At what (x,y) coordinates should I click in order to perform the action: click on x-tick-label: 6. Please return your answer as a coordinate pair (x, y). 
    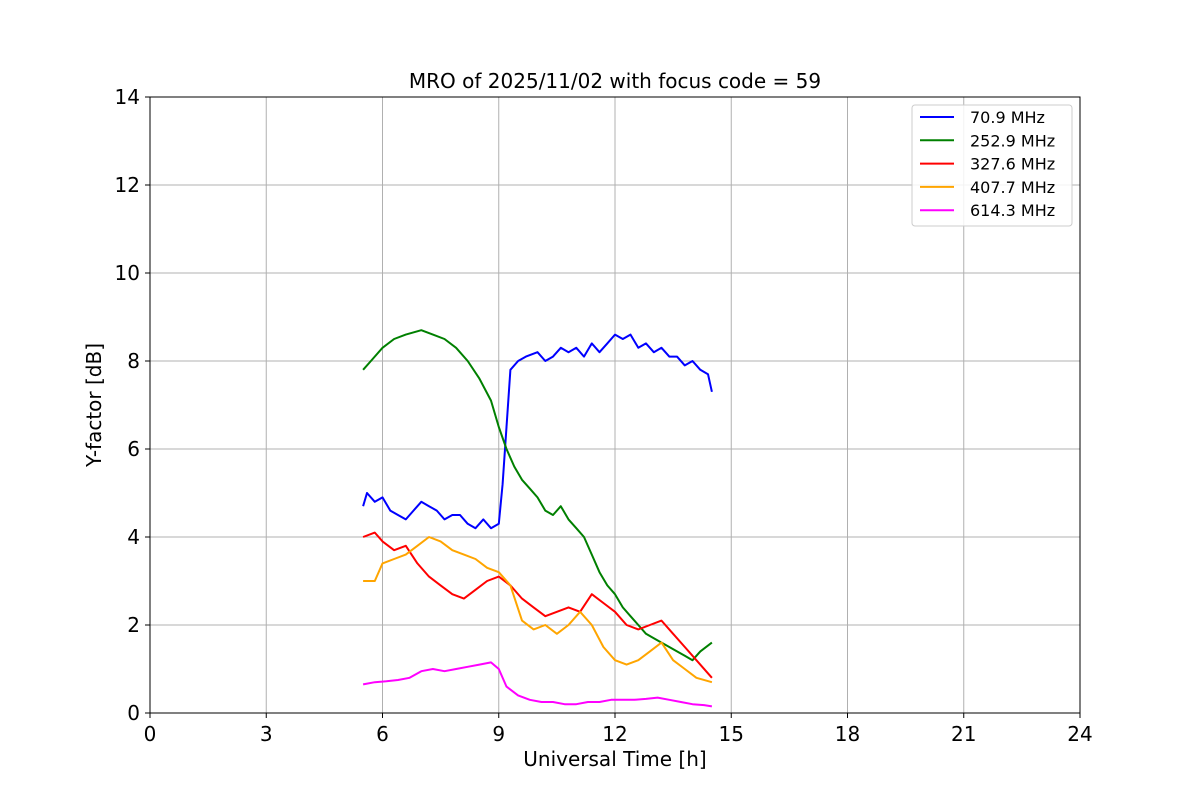
    Looking at the image, I should click on (382, 734).